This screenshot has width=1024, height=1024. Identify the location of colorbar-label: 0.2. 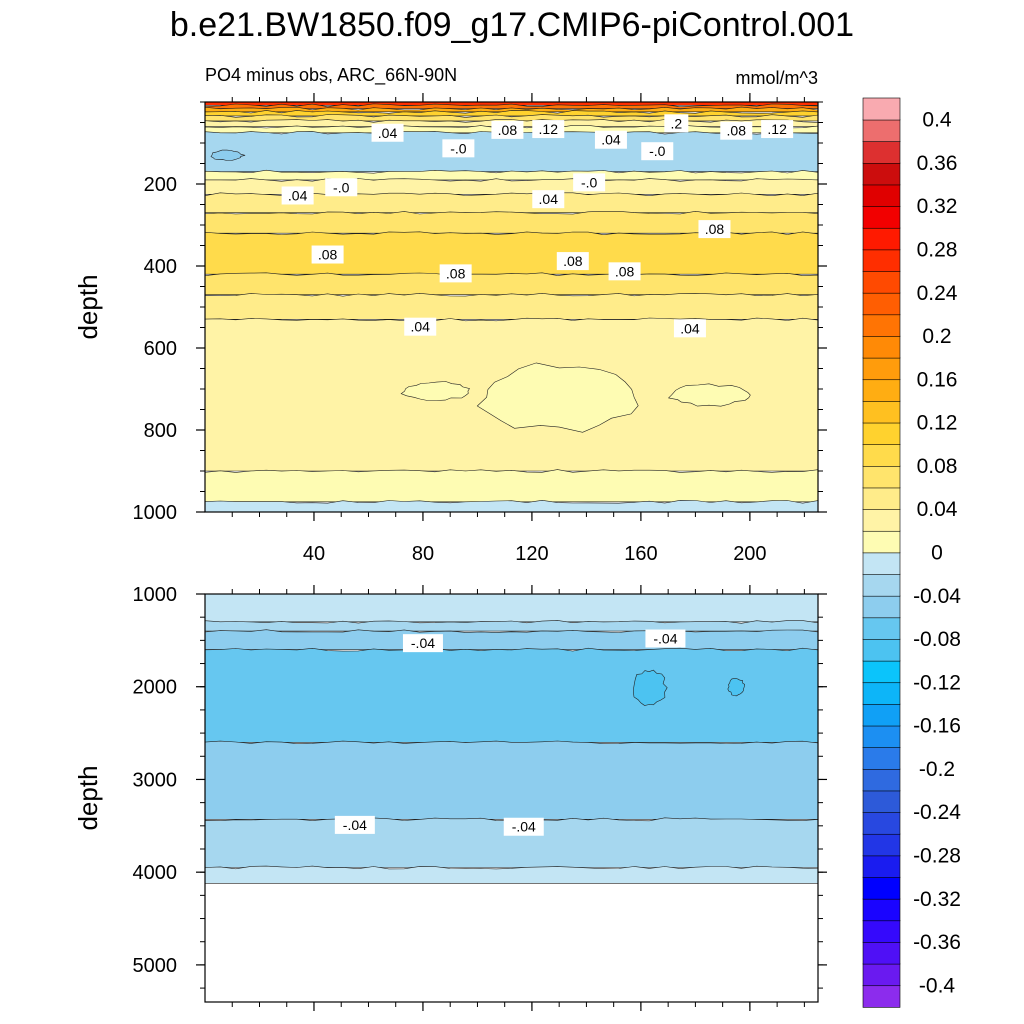
(936, 336).